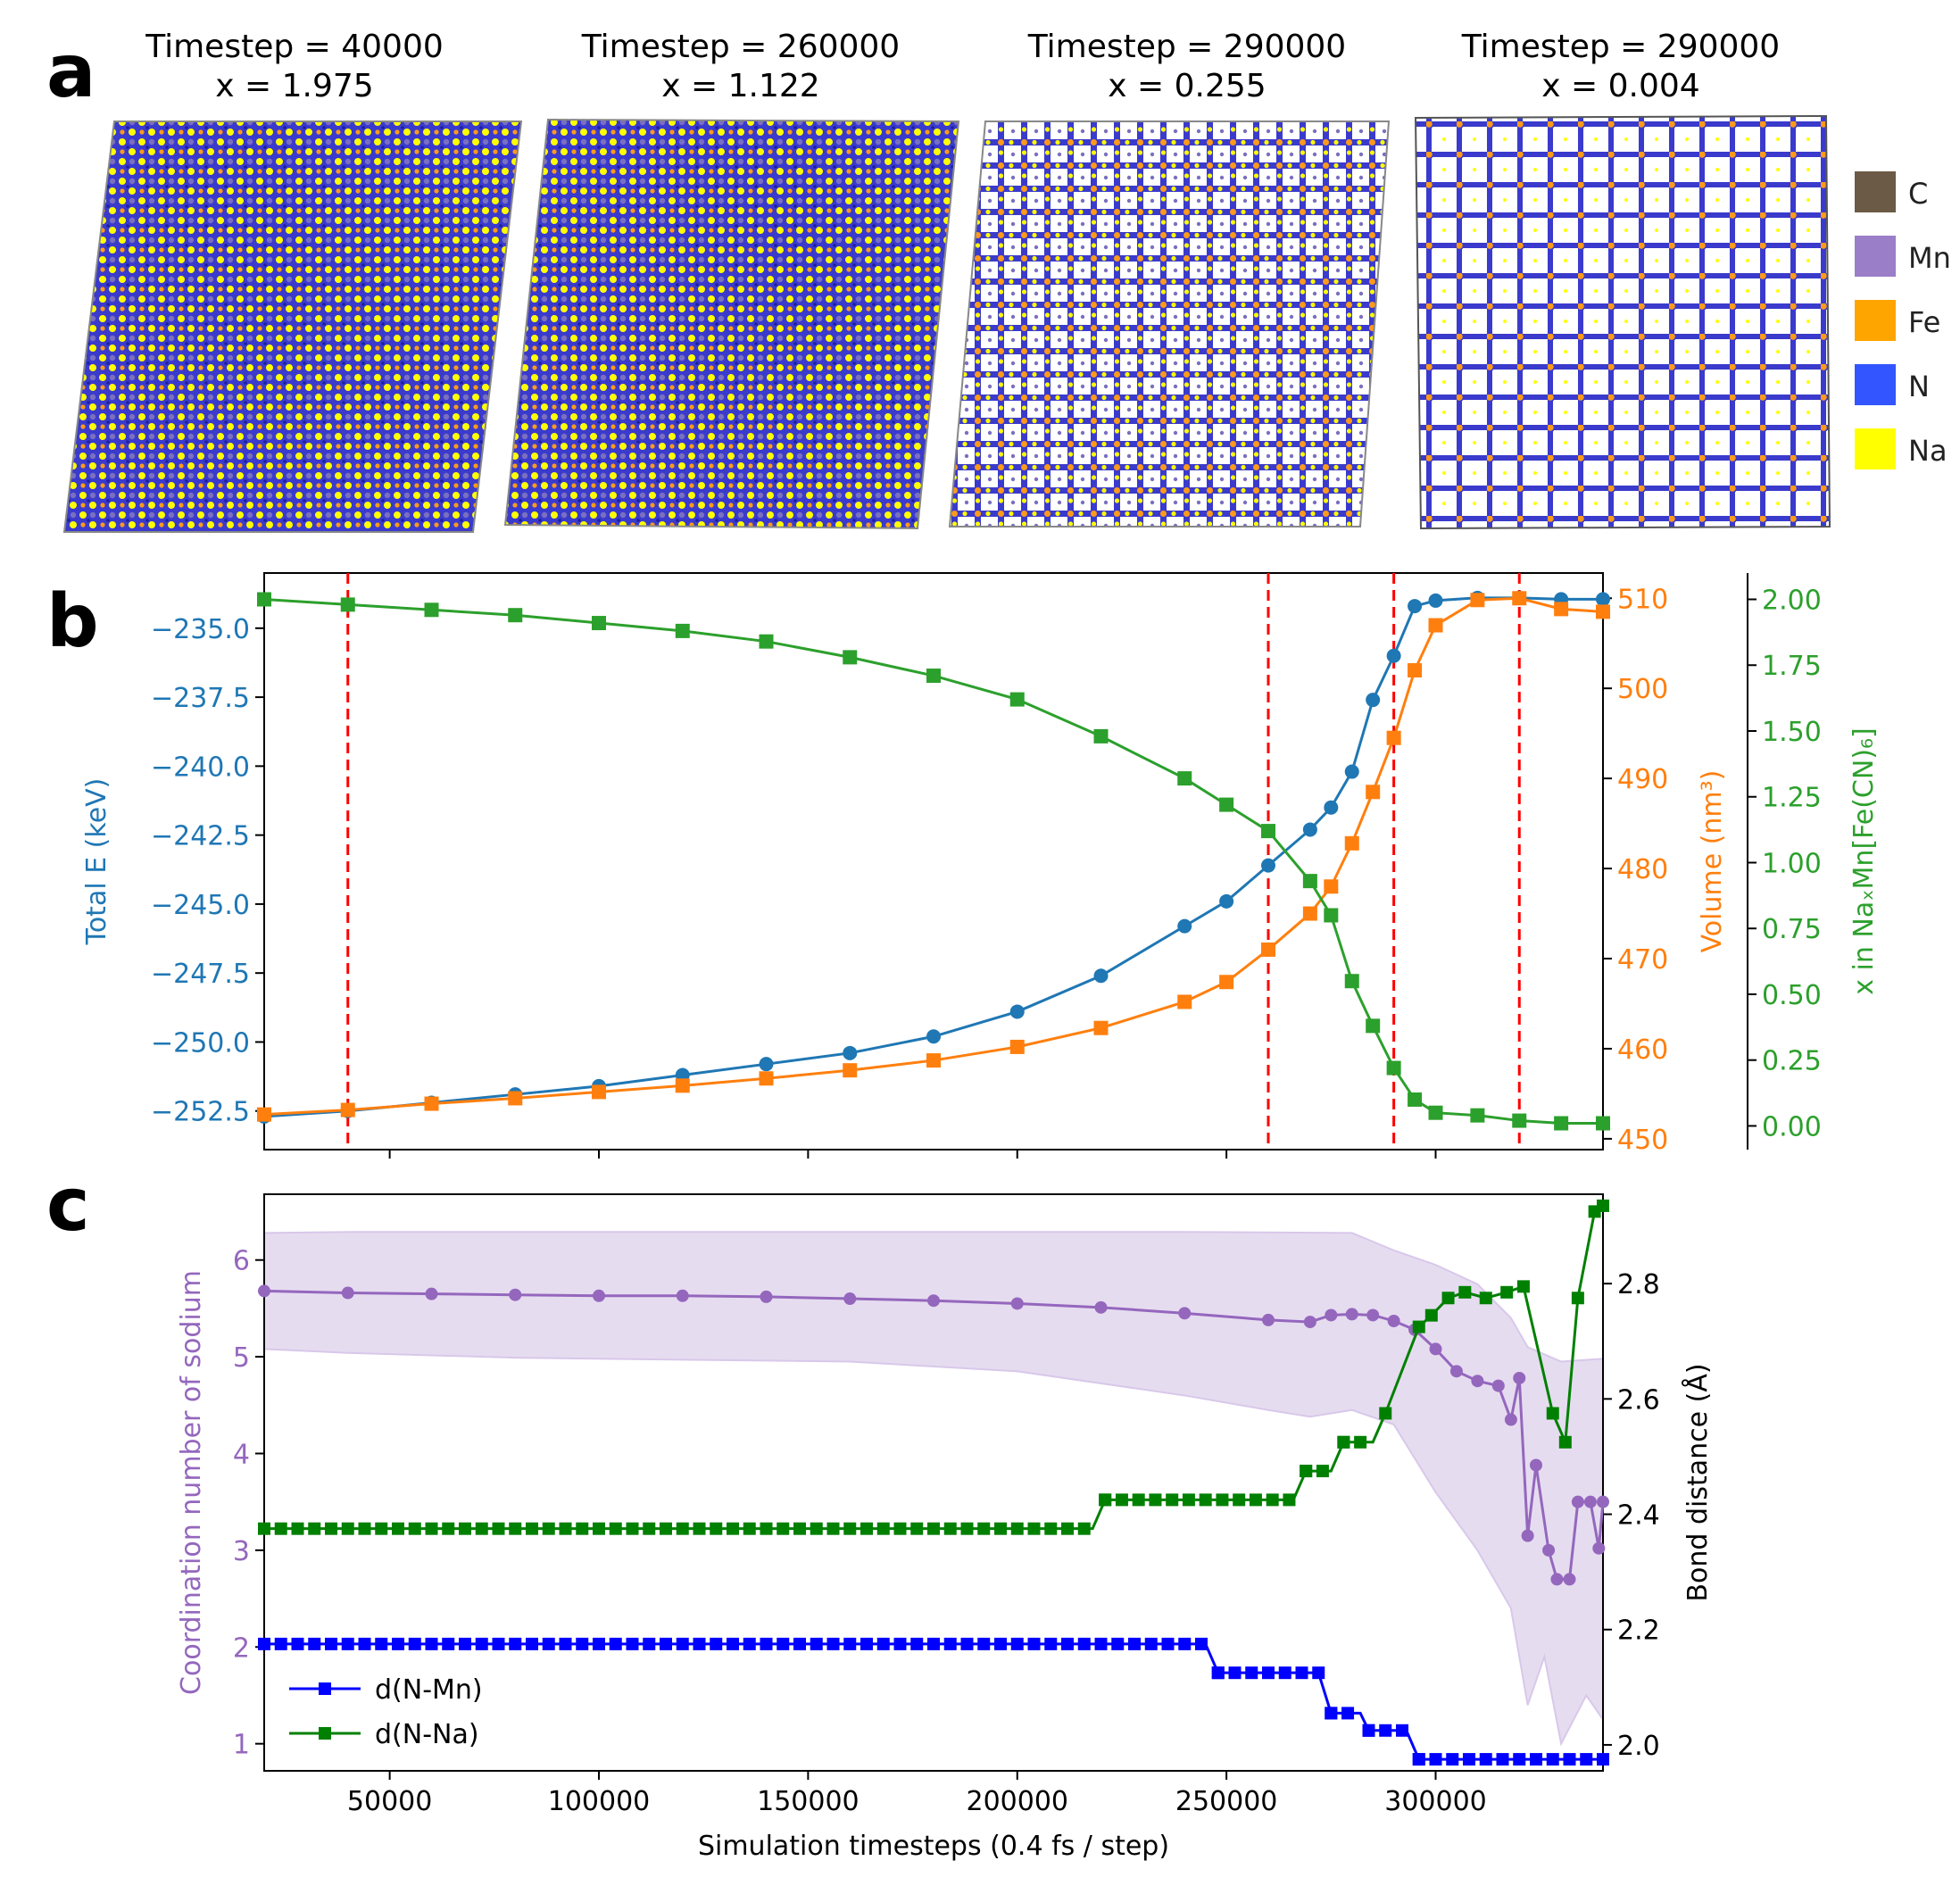  Describe the element at coordinates (1620, 86) in the screenshot. I see `snapshot-4-x-value: x = 0.004` at that location.